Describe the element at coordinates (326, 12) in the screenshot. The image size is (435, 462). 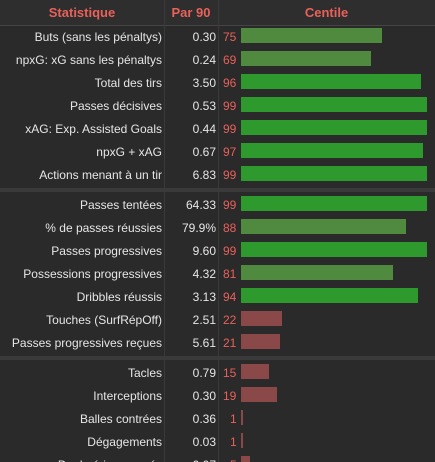
I see `header-centile: Centile` at that location.